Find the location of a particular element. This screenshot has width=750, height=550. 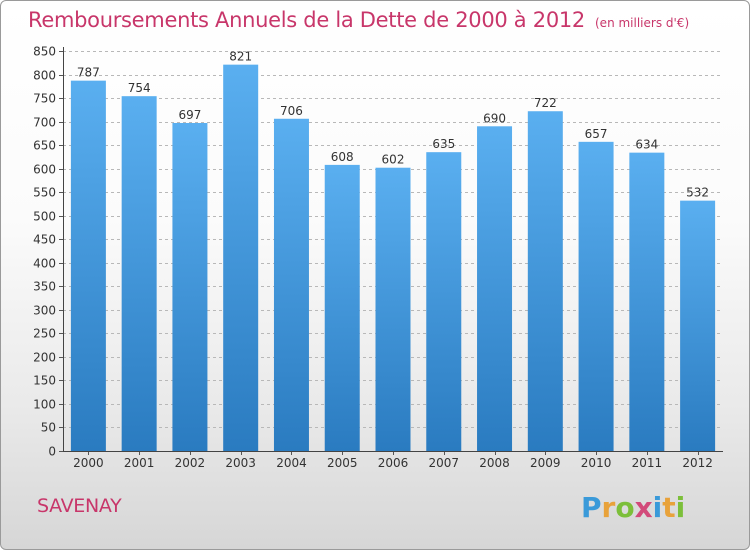

chart-unit: (en milliers d'€) is located at coordinates (642, 23).